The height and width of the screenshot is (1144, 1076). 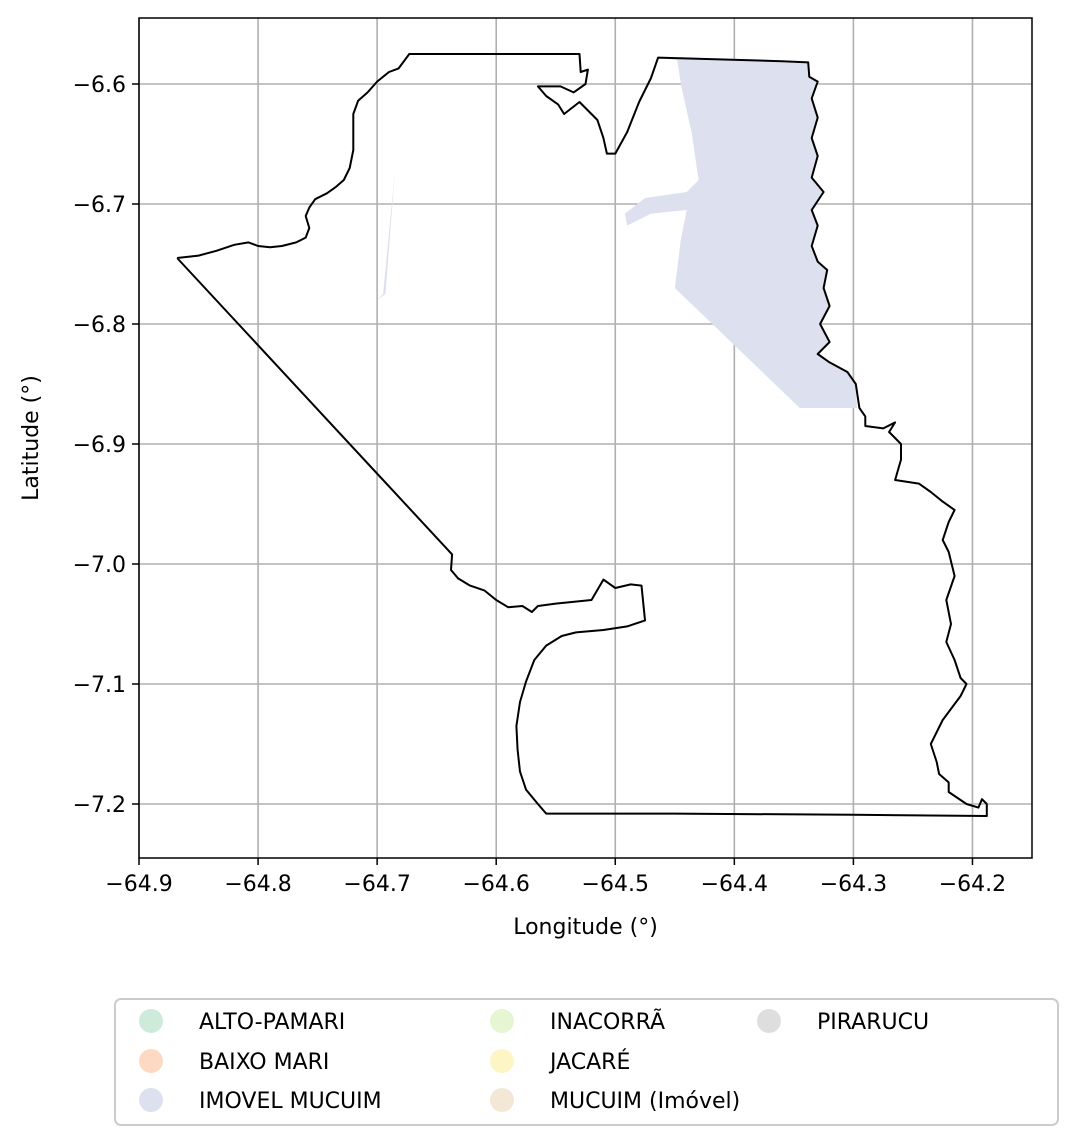 What do you see at coordinates (615, 884) in the screenshot?
I see `x-tick-label: −64.5` at bounding box center [615, 884].